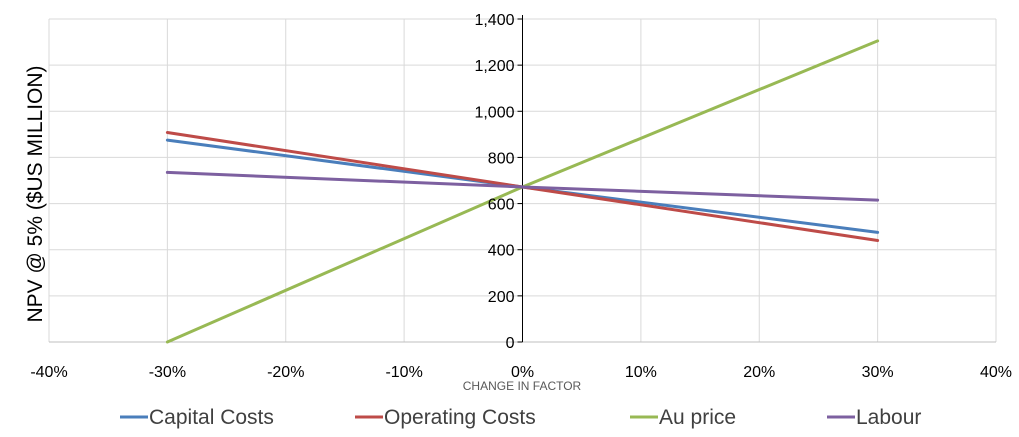  I want to click on x-tick-label: -10%, so click(403, 372).